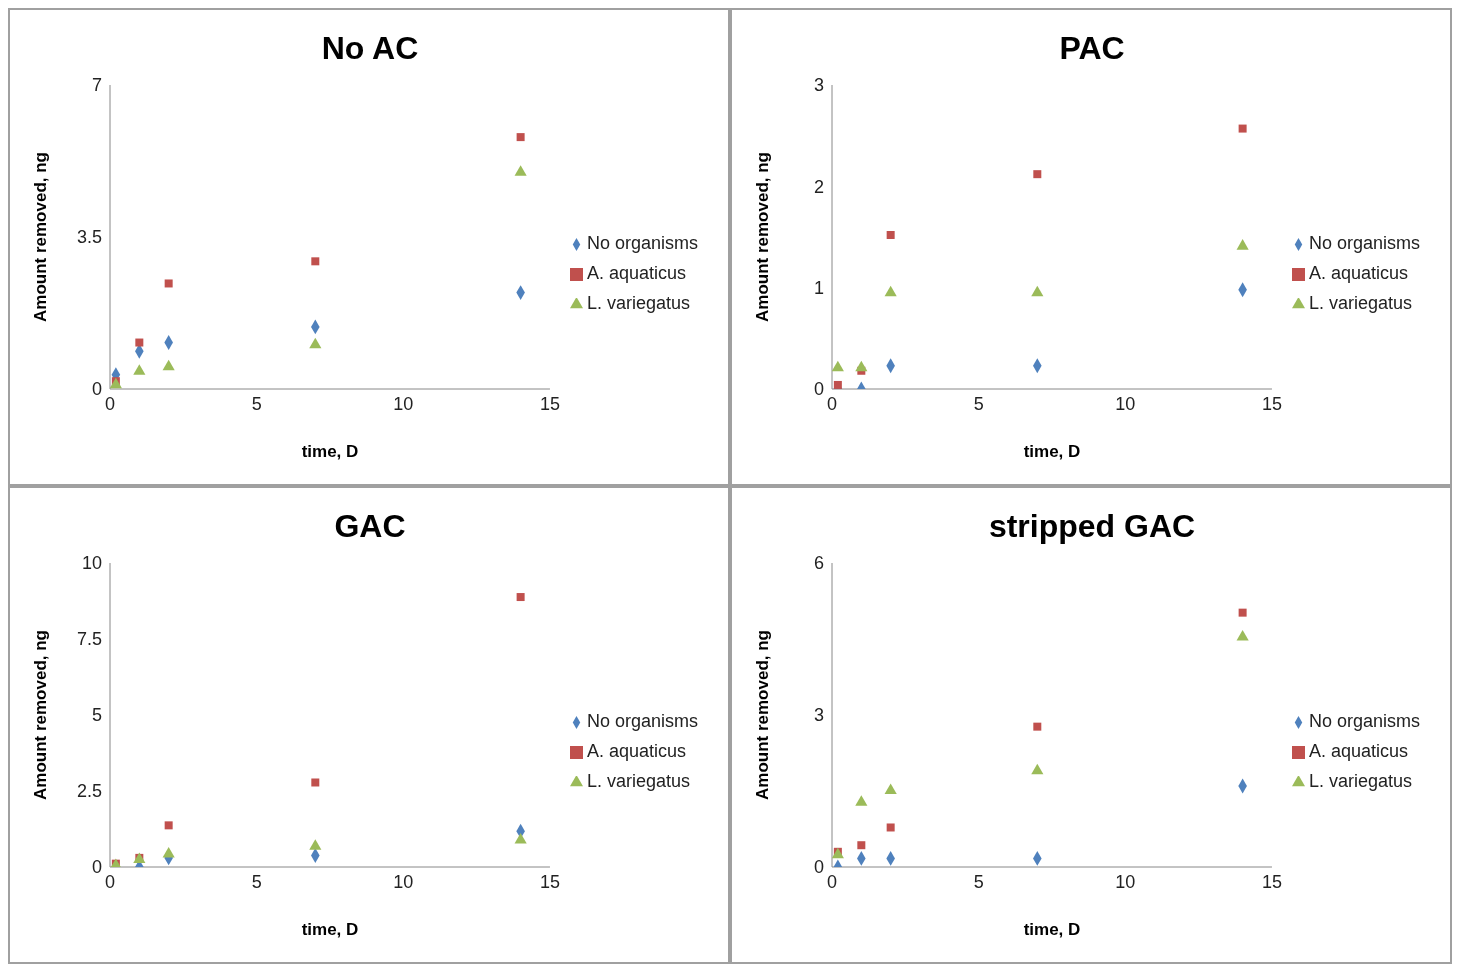 Image resolution: width=1475 pixels, height=974 pixels. What do you see at coordinates (1092, 526) in the screenshot?
I see `chart-title: stripped GAC` at bounding box center [1092, 526].